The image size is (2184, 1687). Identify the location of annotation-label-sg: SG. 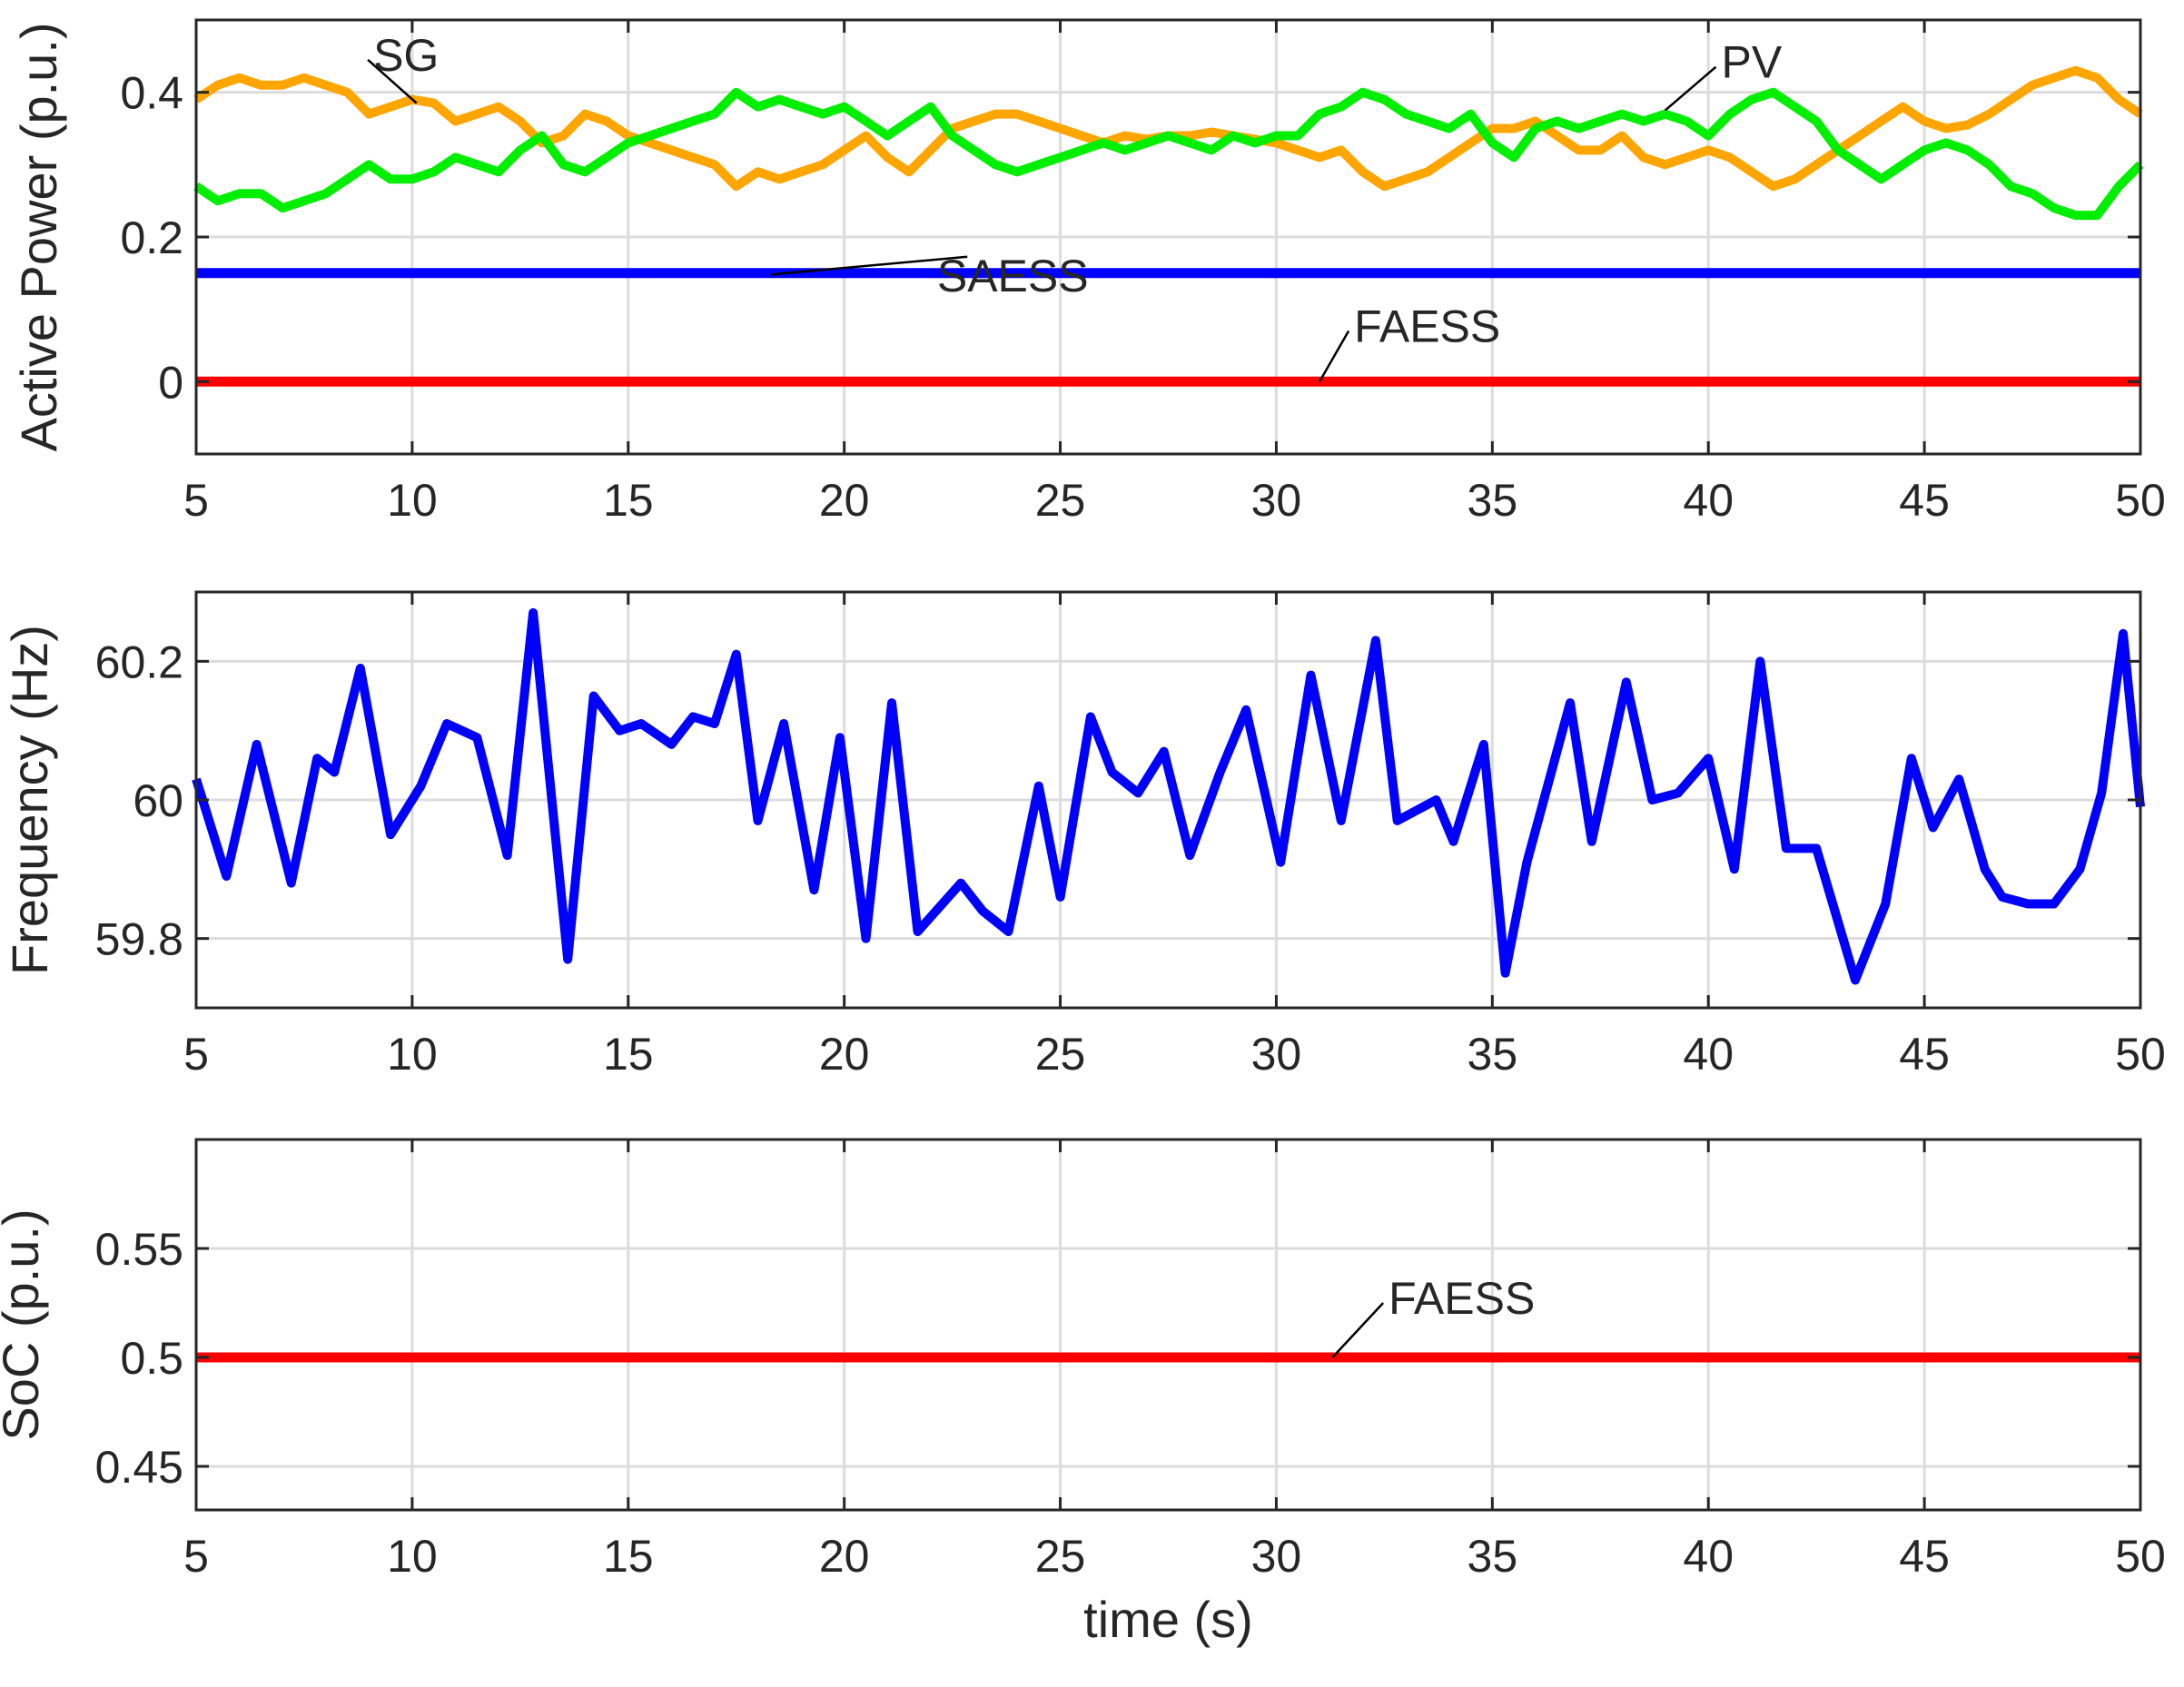
(406, 56).